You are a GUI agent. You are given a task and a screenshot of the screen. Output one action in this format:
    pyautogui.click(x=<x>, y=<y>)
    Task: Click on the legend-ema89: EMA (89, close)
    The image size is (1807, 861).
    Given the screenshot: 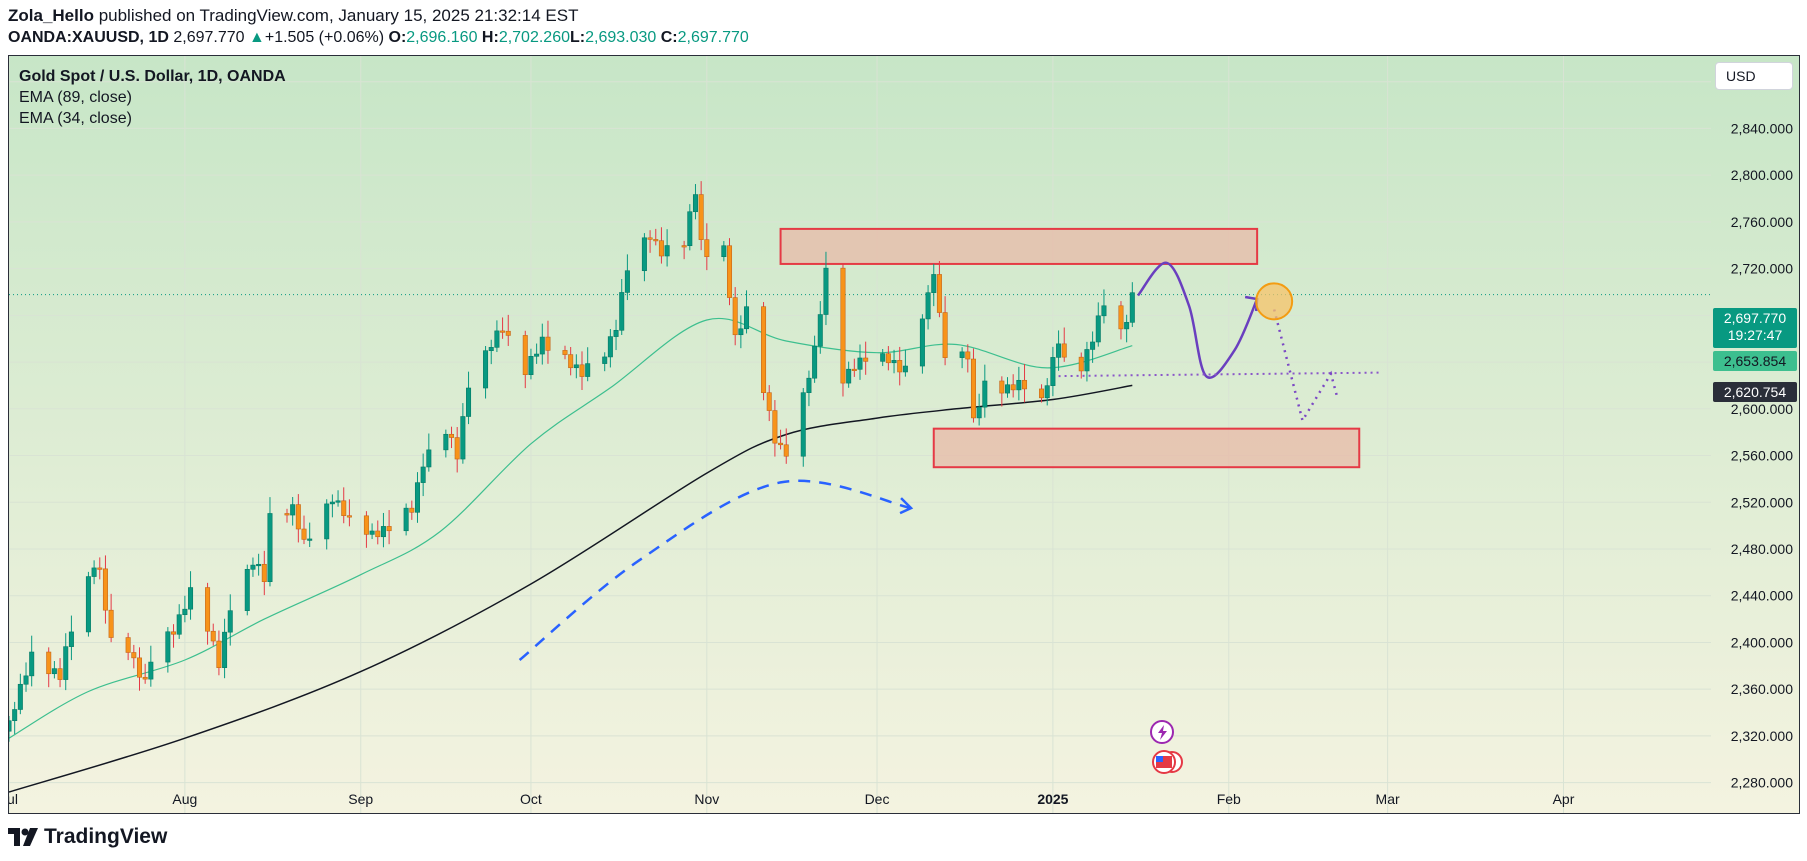 What is the action you would take?
    pyautogui.click(x=75, y=97)
    